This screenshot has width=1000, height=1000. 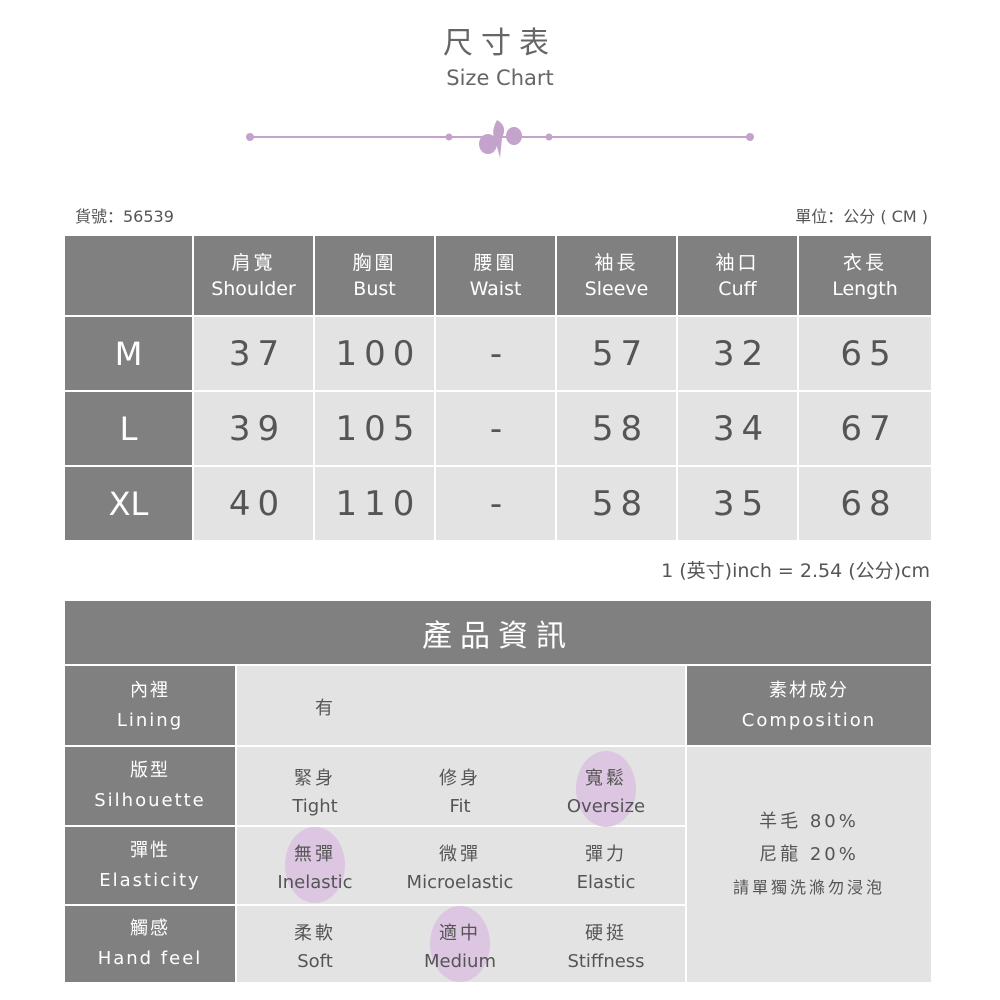 What do you see at coordinates (460, 882) in the screenshot?
I see `option-en: Microelastic` at bounding box center [460, 882].